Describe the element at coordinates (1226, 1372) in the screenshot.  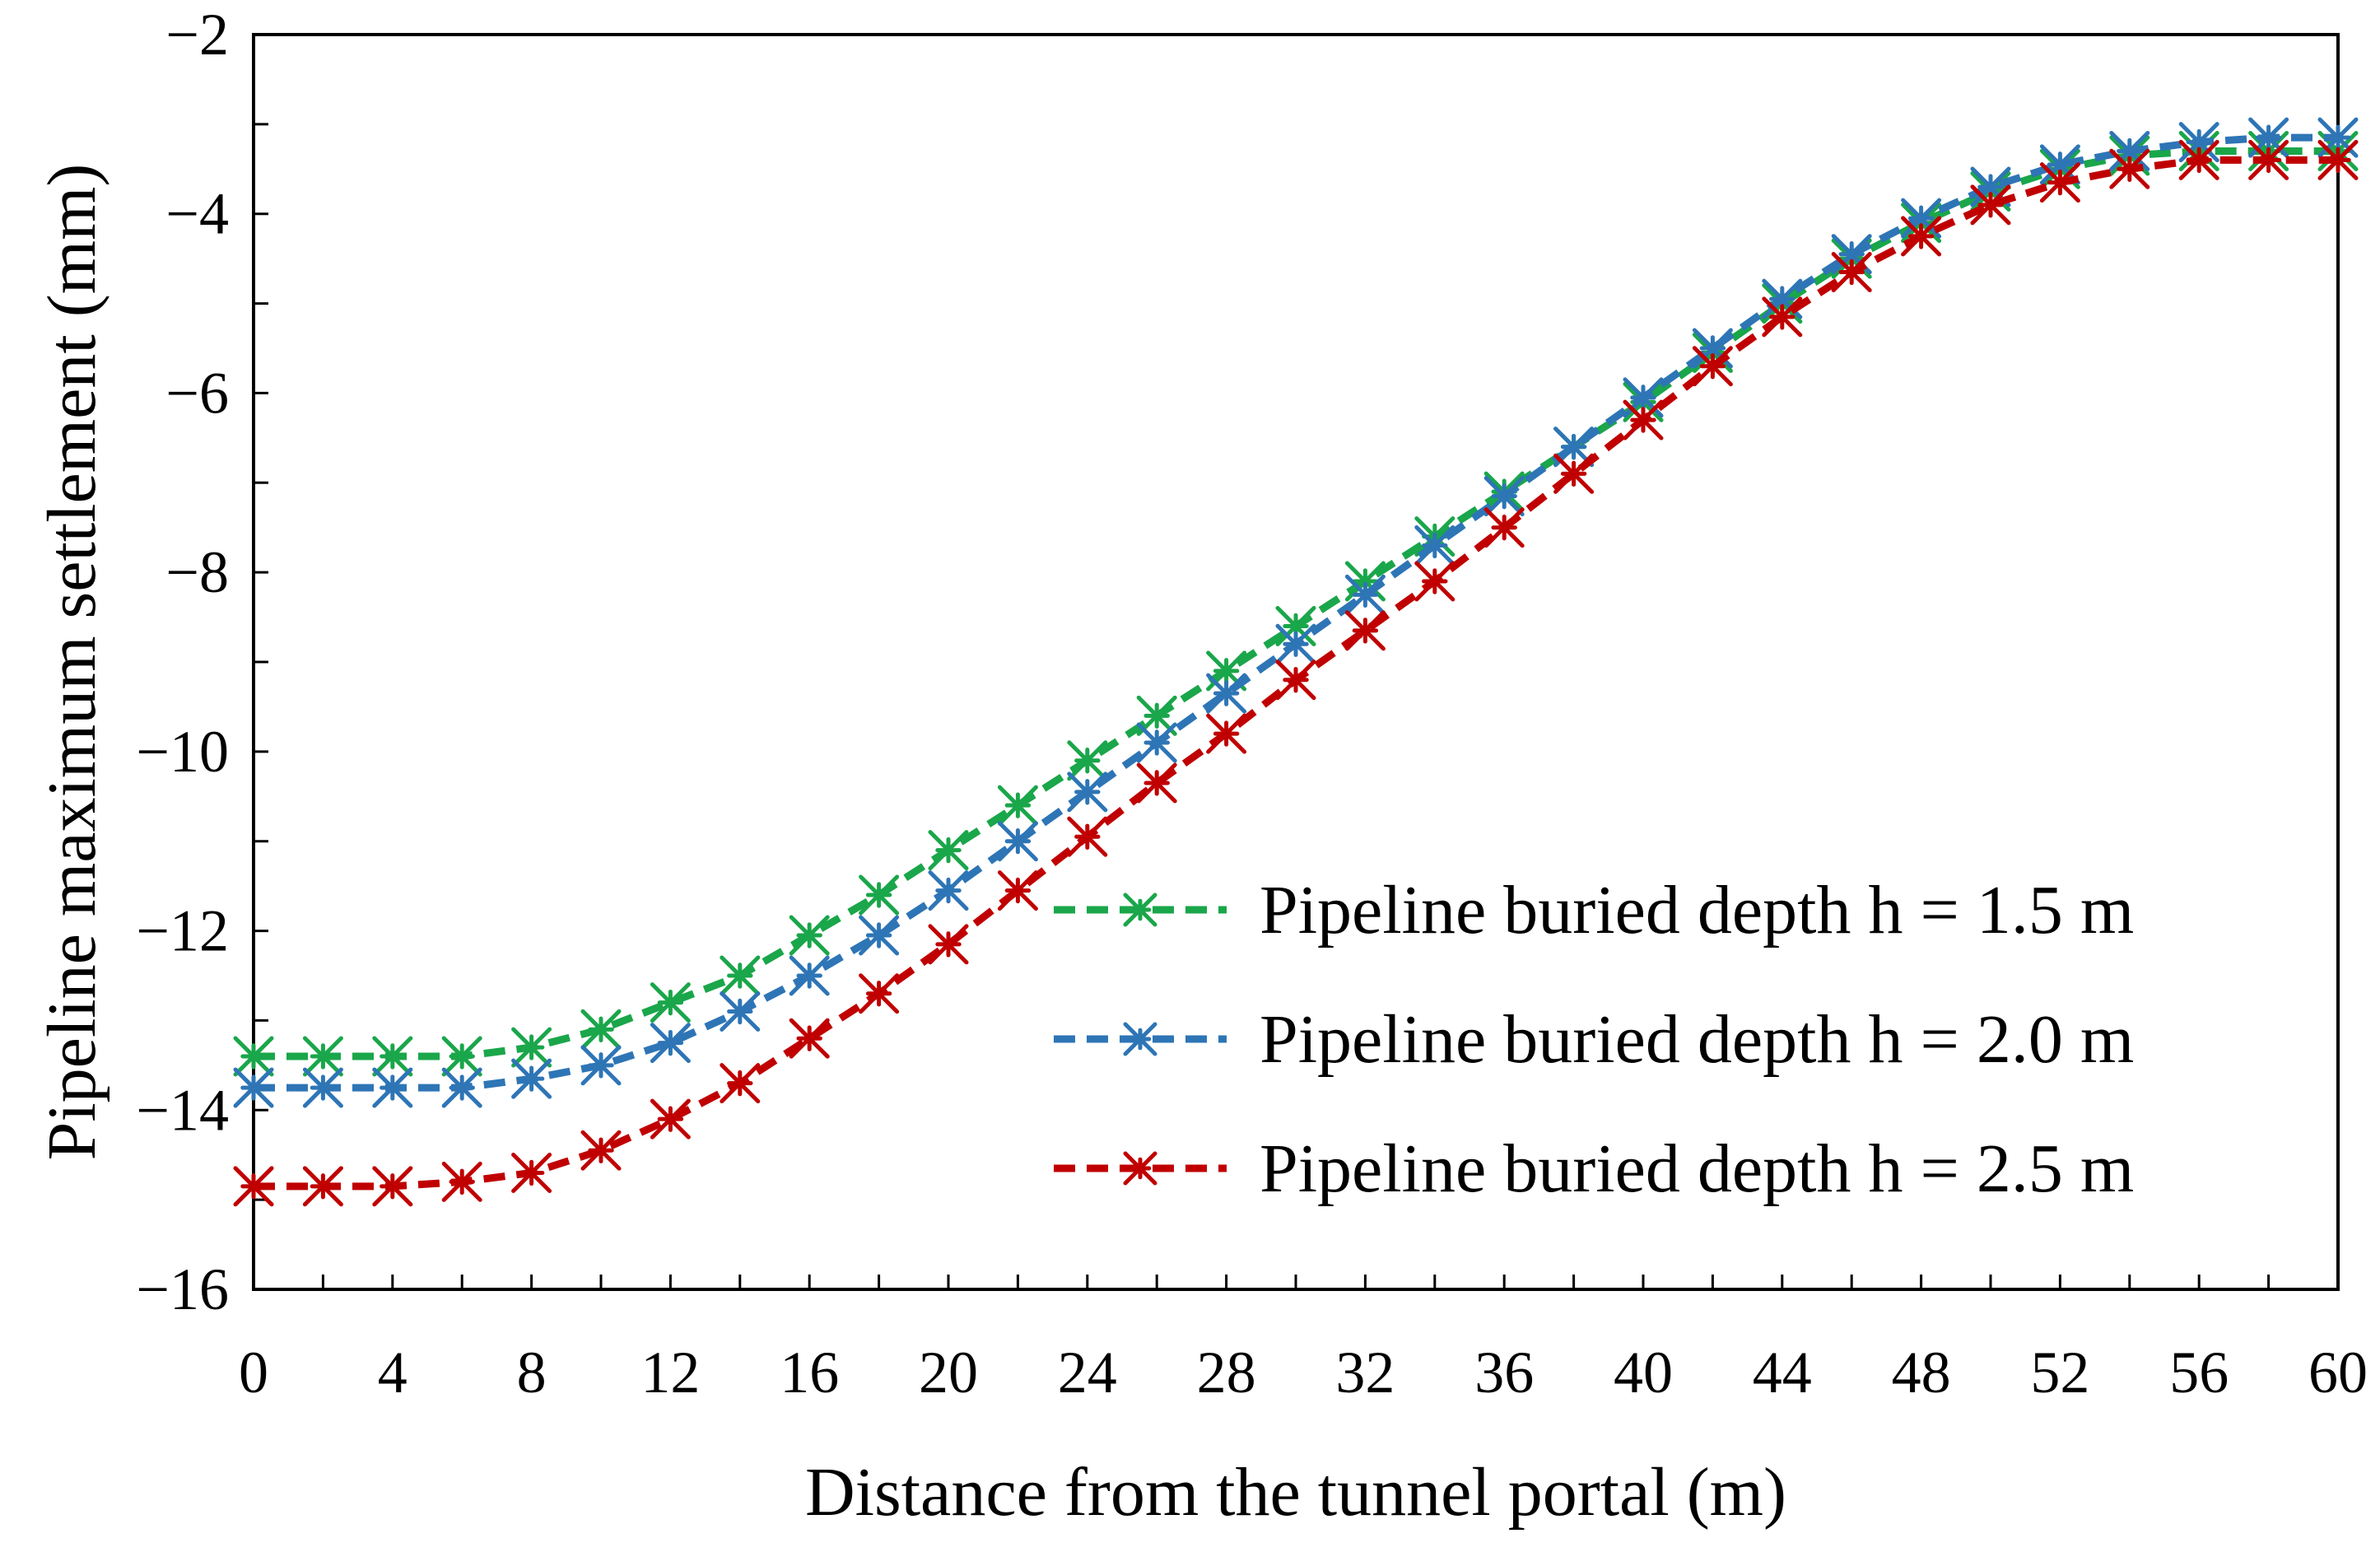
I see `x-tick-label: 28` at that location.